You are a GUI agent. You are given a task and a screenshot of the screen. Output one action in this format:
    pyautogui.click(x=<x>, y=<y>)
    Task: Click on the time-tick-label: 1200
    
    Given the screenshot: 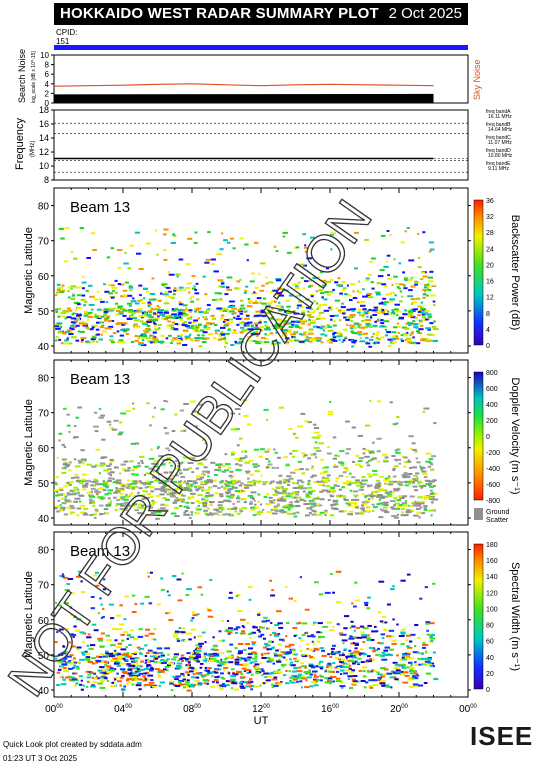 What is the action you would take?
    pyautogui.click(x=261, y=709)
    